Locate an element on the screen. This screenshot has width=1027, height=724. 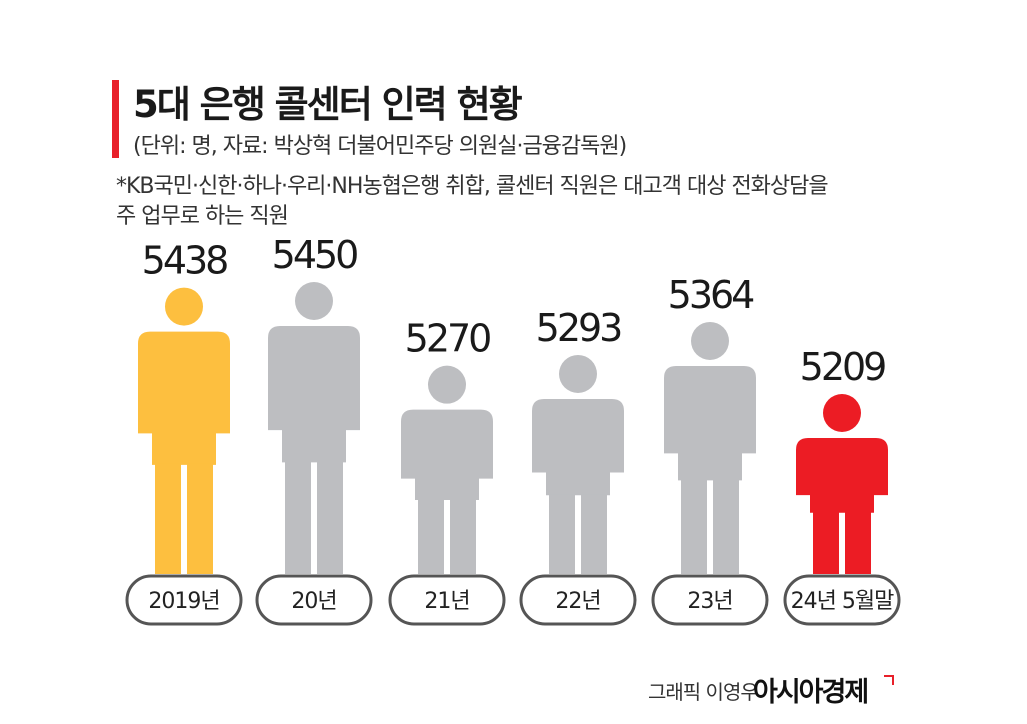
category-label: 20년 is located at coordinates (313, 601).